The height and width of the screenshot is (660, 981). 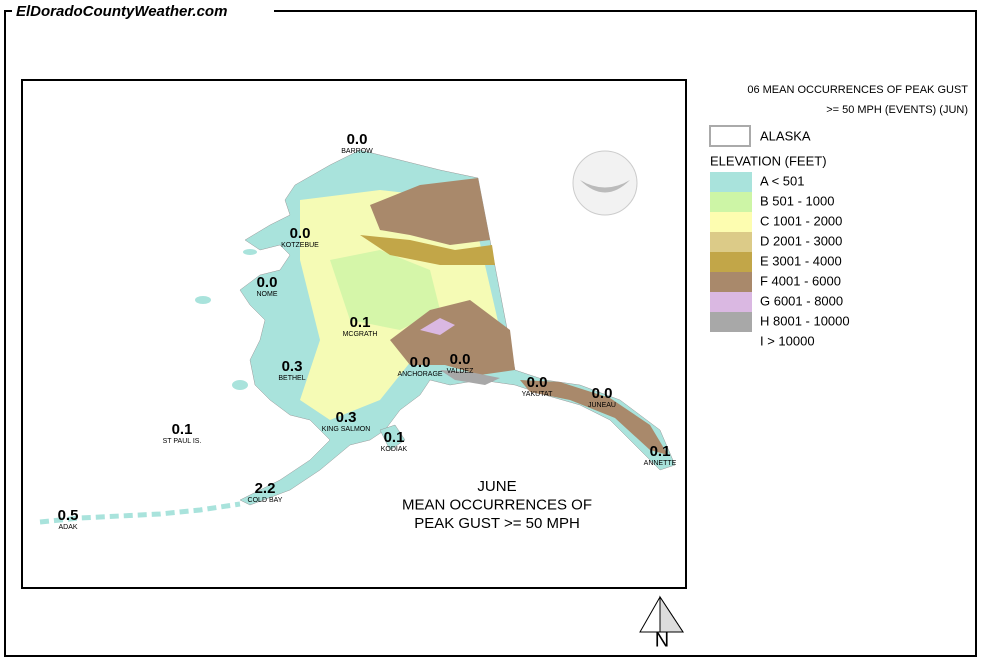 I want to click on legend-label: D 2001 - 3000, so click(x=801, y=240).